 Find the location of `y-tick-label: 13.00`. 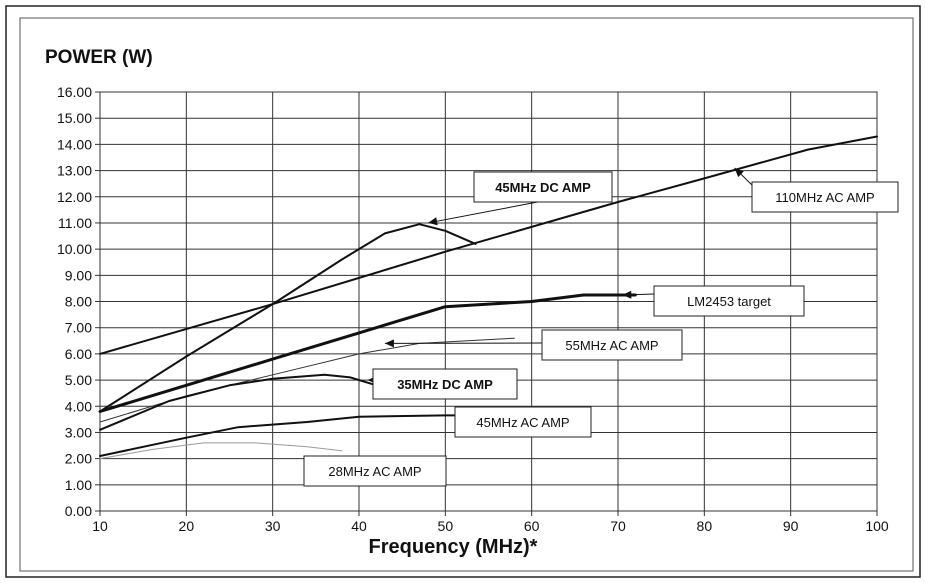

y-tick-label: 13.00 is located at coordinates (74, 171).